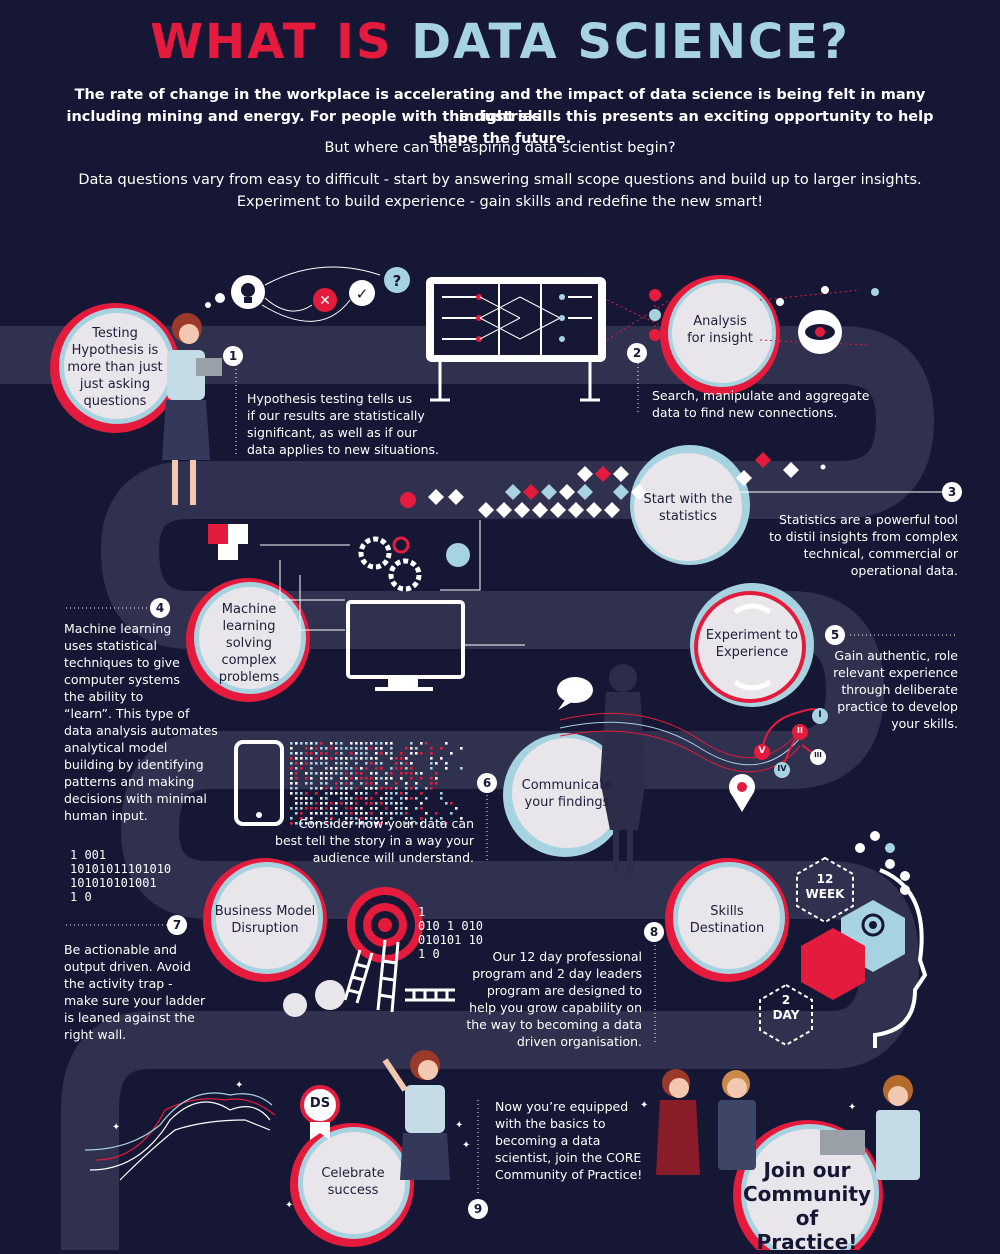 The width and height of the screenshot is (1000, 1254). Describe the element at coordinates (818, 755) in the screenshot. I see `roman-3: III` at that location.